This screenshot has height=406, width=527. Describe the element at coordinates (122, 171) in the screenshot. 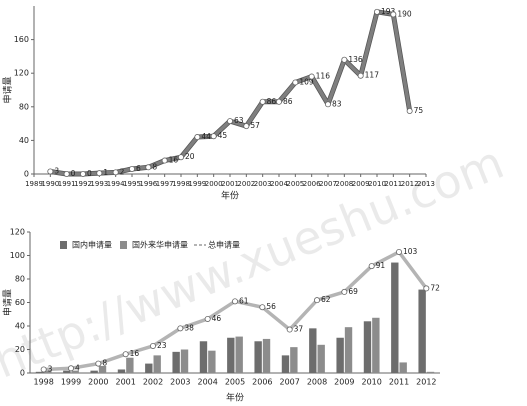

I see `data-label: 2` at that location.